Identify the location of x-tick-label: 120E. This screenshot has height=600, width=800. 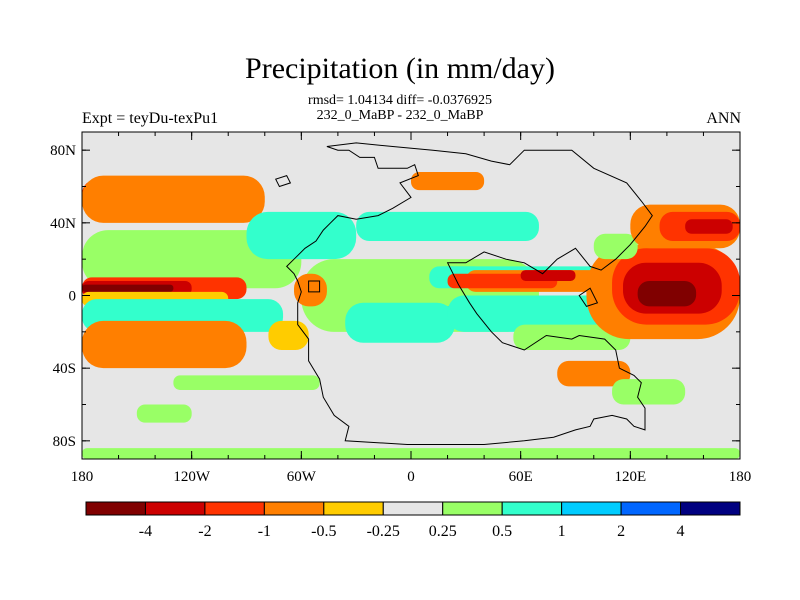
(630, 477).